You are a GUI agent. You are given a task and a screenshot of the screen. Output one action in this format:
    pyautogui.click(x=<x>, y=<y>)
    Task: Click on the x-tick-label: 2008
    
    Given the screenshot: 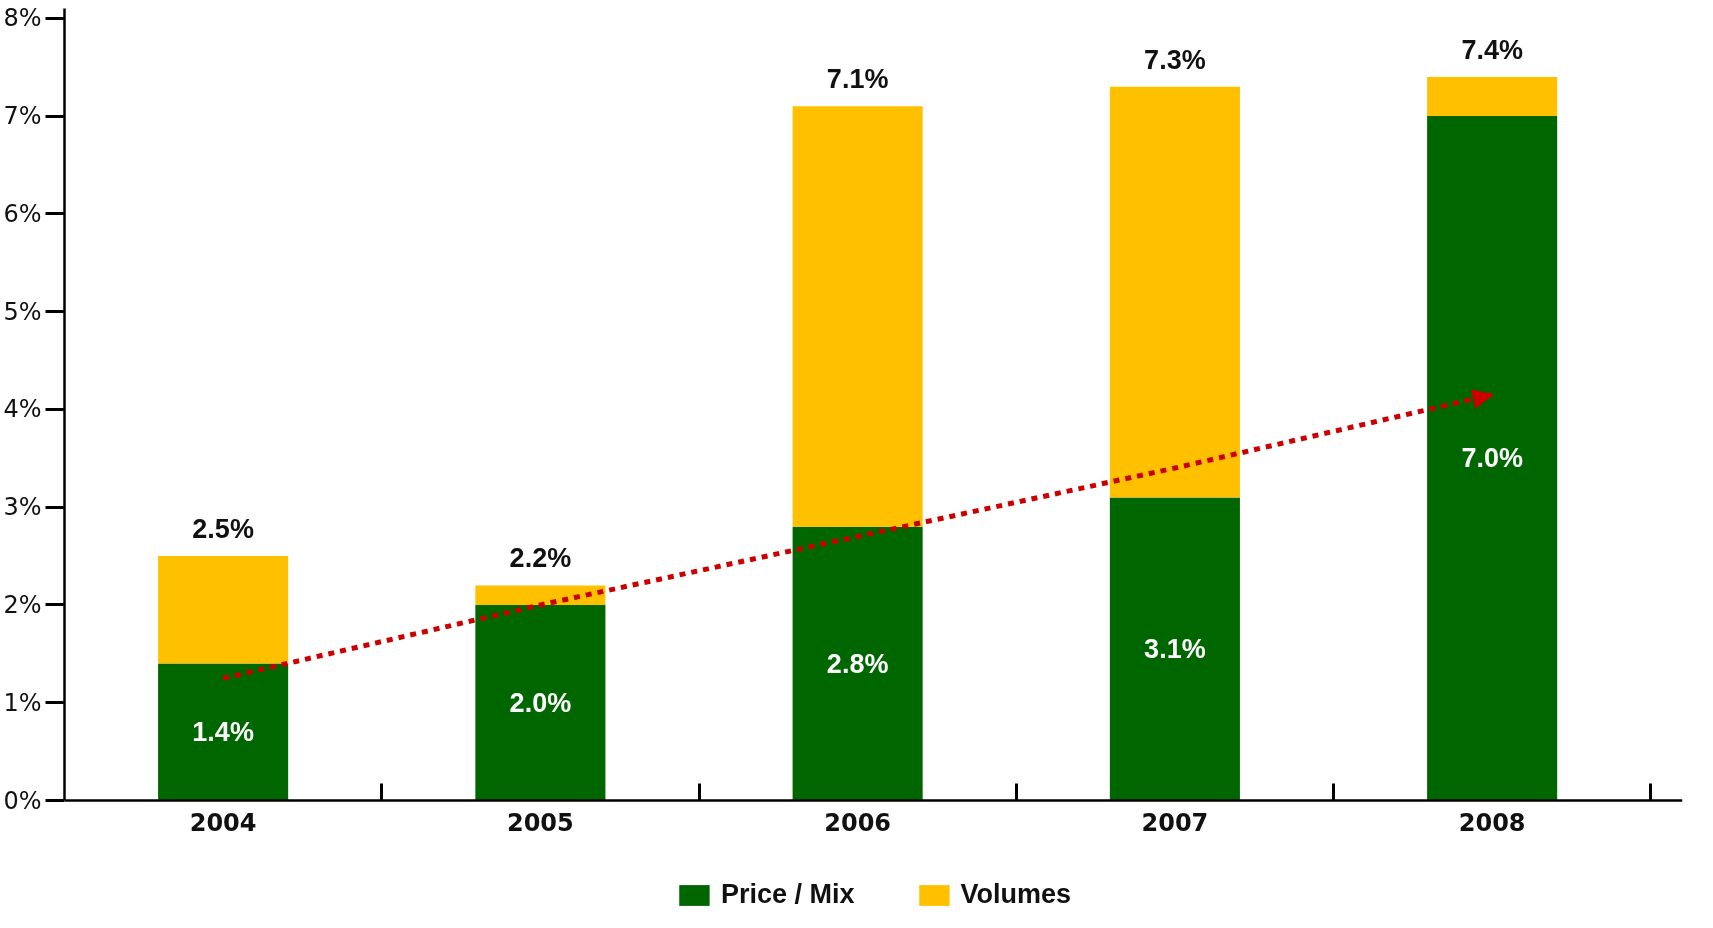 What is the action you would take?
    pyautogui.click(x=1492, y=822)
    